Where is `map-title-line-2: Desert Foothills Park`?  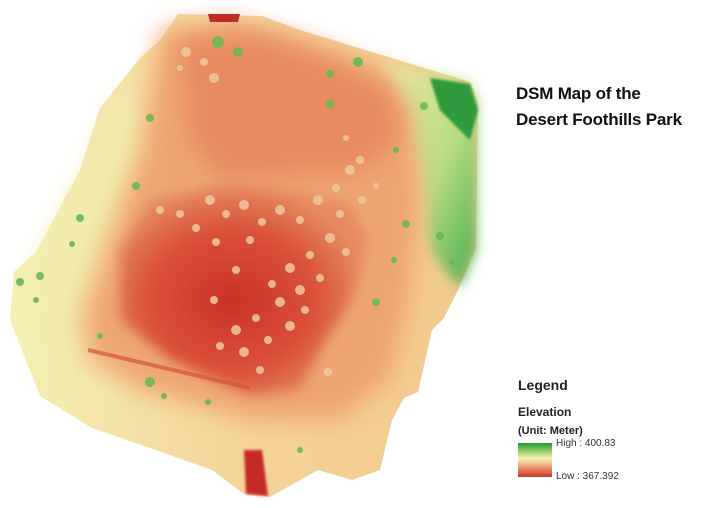 map-title-line-2: Desert Foothills Park is located at coordinates (599, 119).